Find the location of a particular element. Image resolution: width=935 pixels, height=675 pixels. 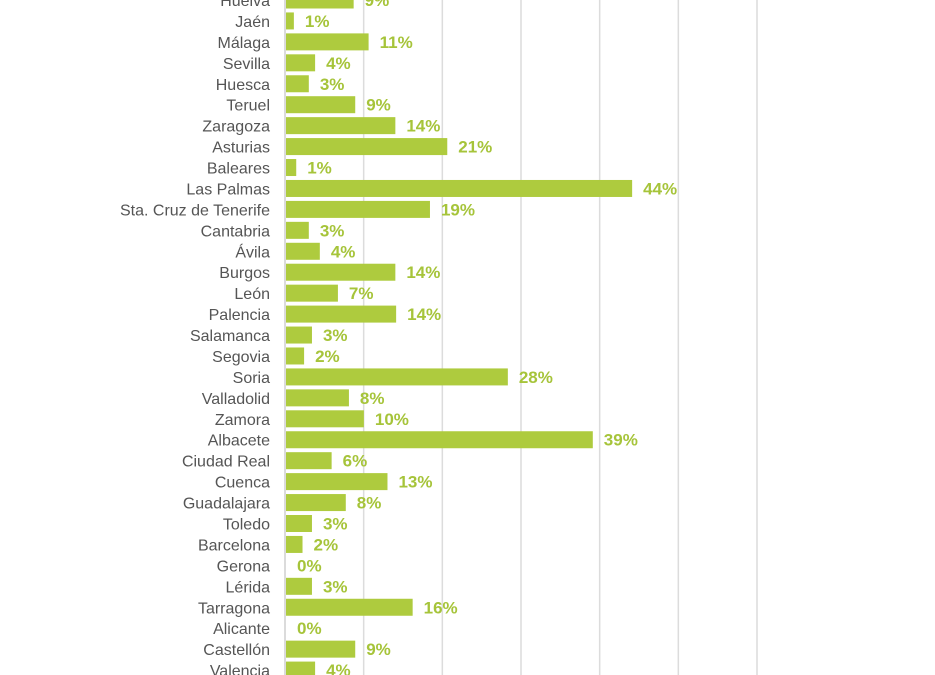

value-label: 11% is located at coordinates (396, 42).